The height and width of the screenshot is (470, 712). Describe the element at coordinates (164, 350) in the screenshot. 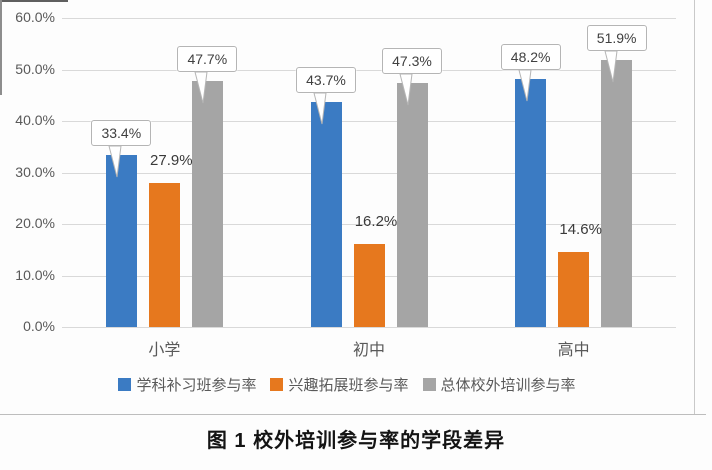

I see `x-category-label: 小学` at that location.